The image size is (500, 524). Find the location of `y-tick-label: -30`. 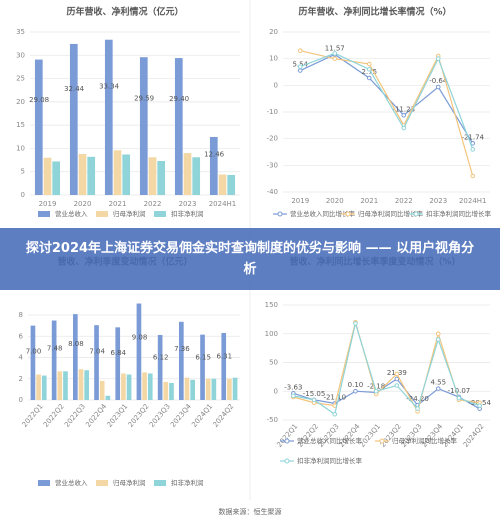

y-tick-label: -30 is located at coordinates (272, 165).